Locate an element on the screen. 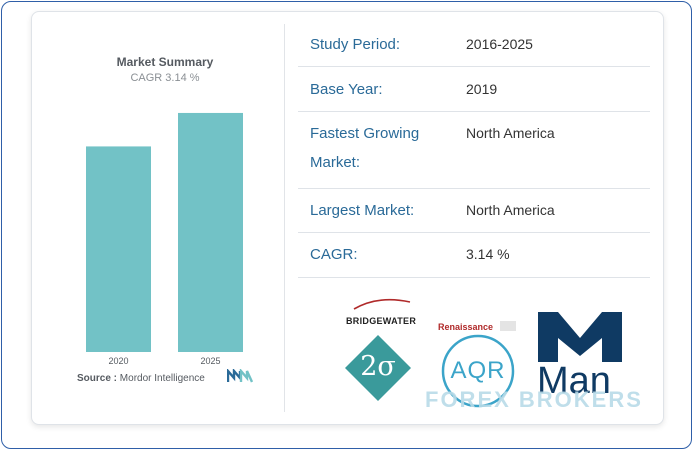 The width and height of the screenshot is (695, 452). x-tick-label: 2025 is located at coordinates (210, 361).